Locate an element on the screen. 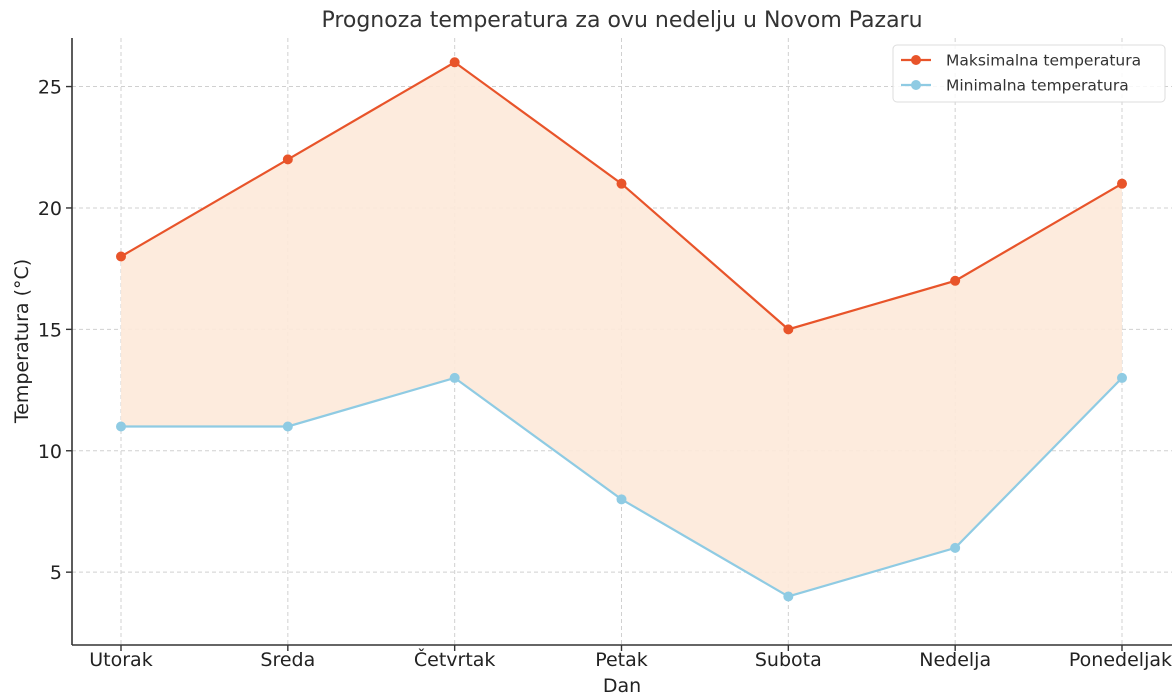 The height and width of the screenshot is (695, 1175). x-axis-label: Dan is located at coordinates (622, 685).